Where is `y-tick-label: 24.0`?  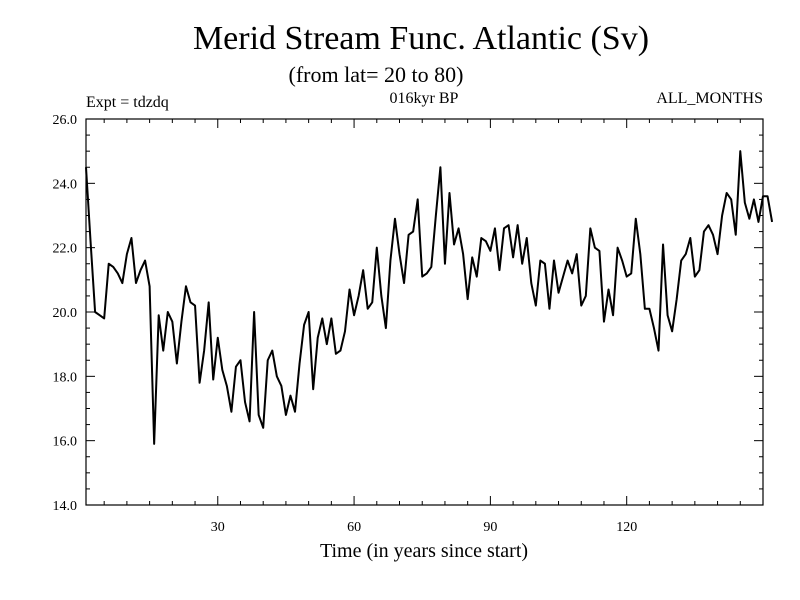
y-tick-label: 24.0 is located at coordinates (65, 184).